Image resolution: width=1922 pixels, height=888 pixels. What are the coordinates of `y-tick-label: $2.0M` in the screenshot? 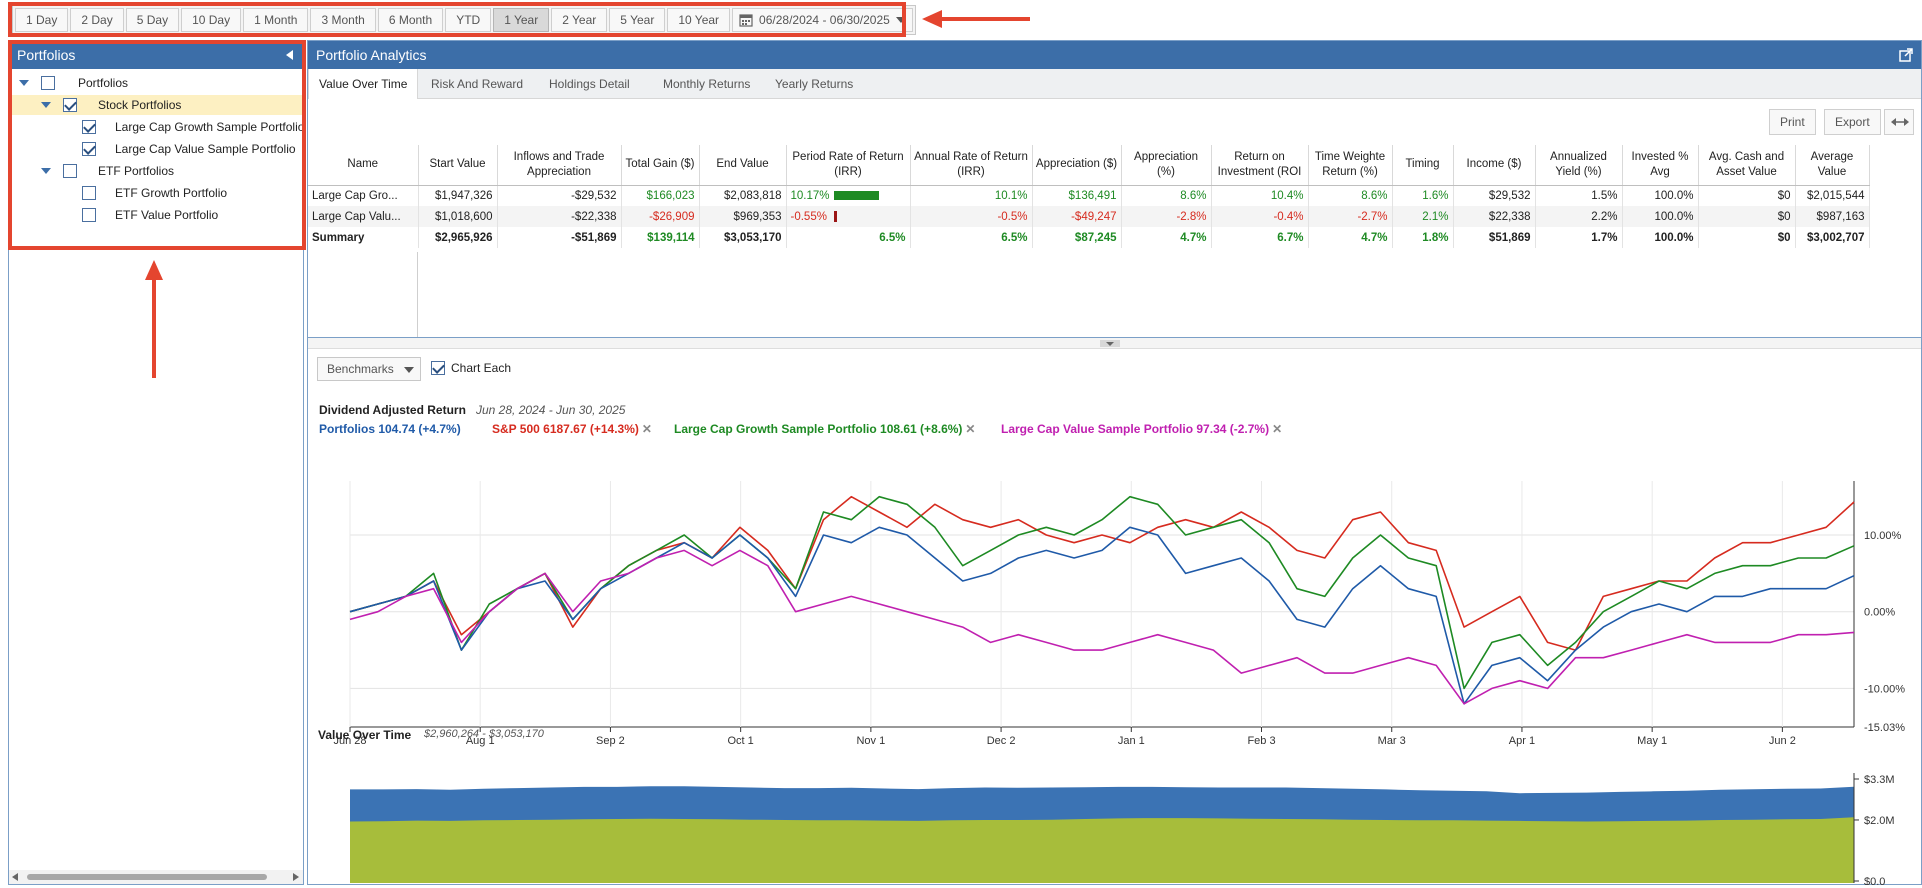 It's located at (1879, 821).